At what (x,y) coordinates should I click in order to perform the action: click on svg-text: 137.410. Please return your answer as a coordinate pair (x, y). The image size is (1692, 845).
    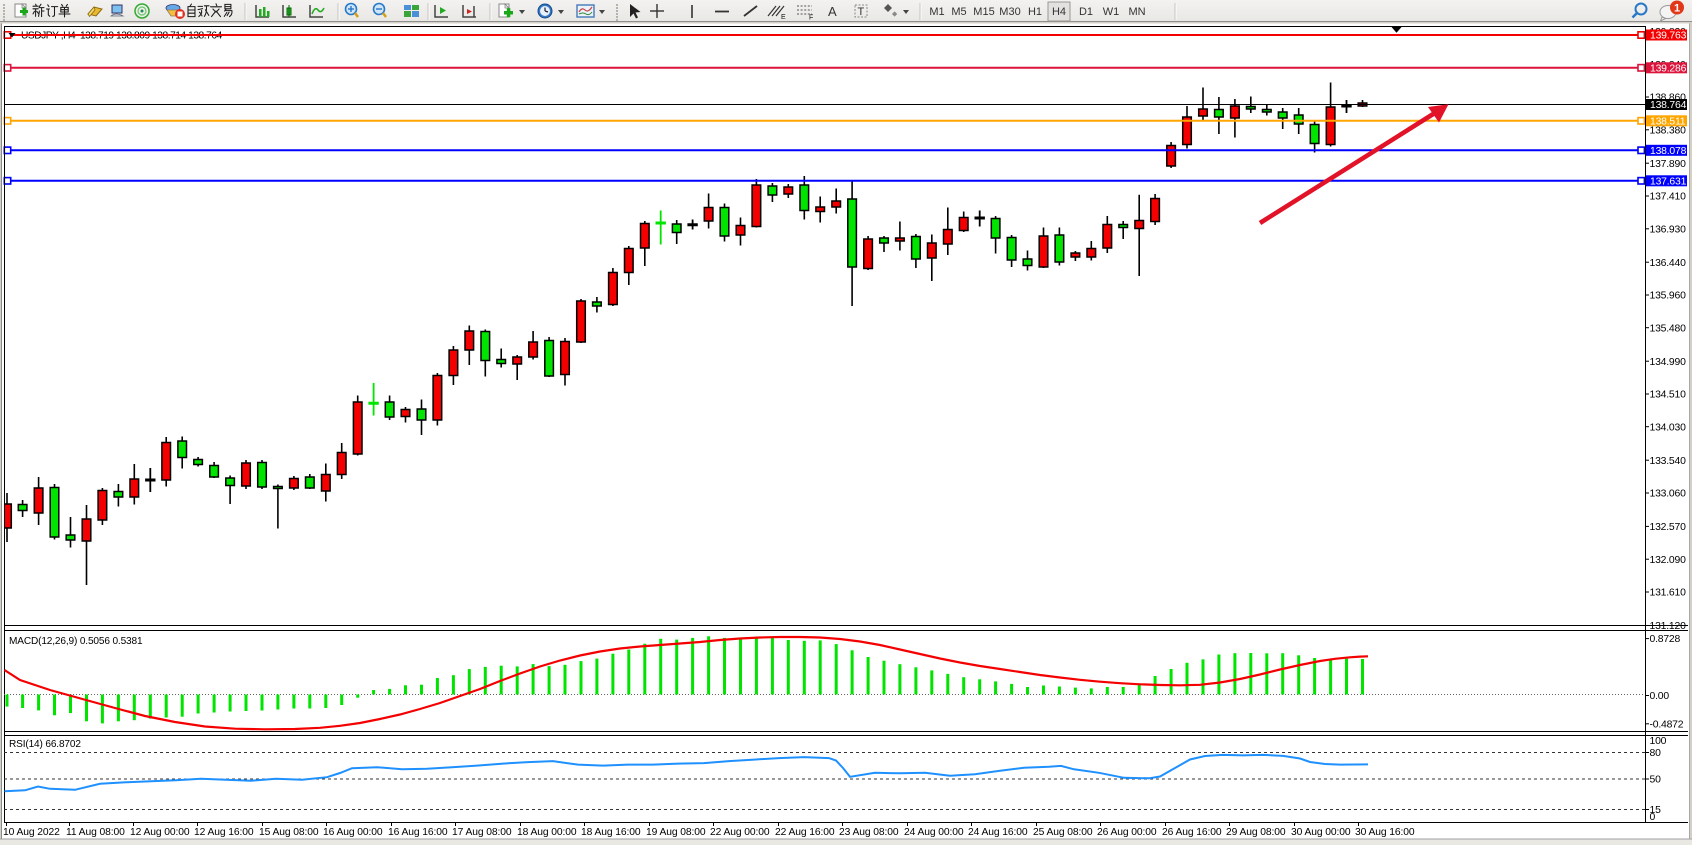
    Looking at the image, I should click on (1668, 197).